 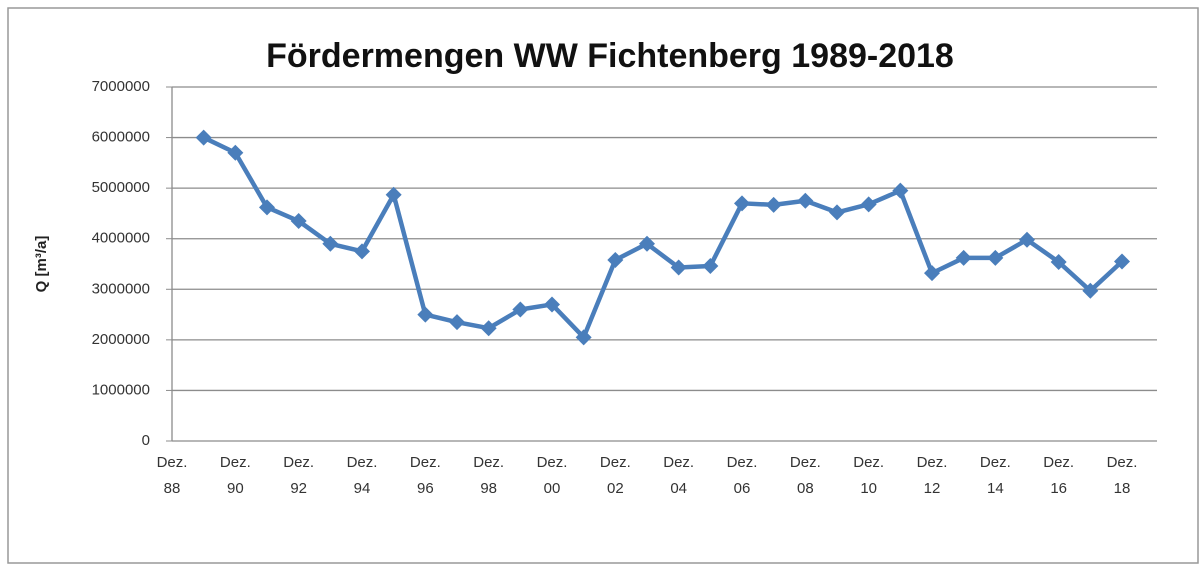 What do you see at coordinates (41, 264) in the screenshot?
I see `y-axis-label: Q [m³/a]` at bounding box center [41, 264].